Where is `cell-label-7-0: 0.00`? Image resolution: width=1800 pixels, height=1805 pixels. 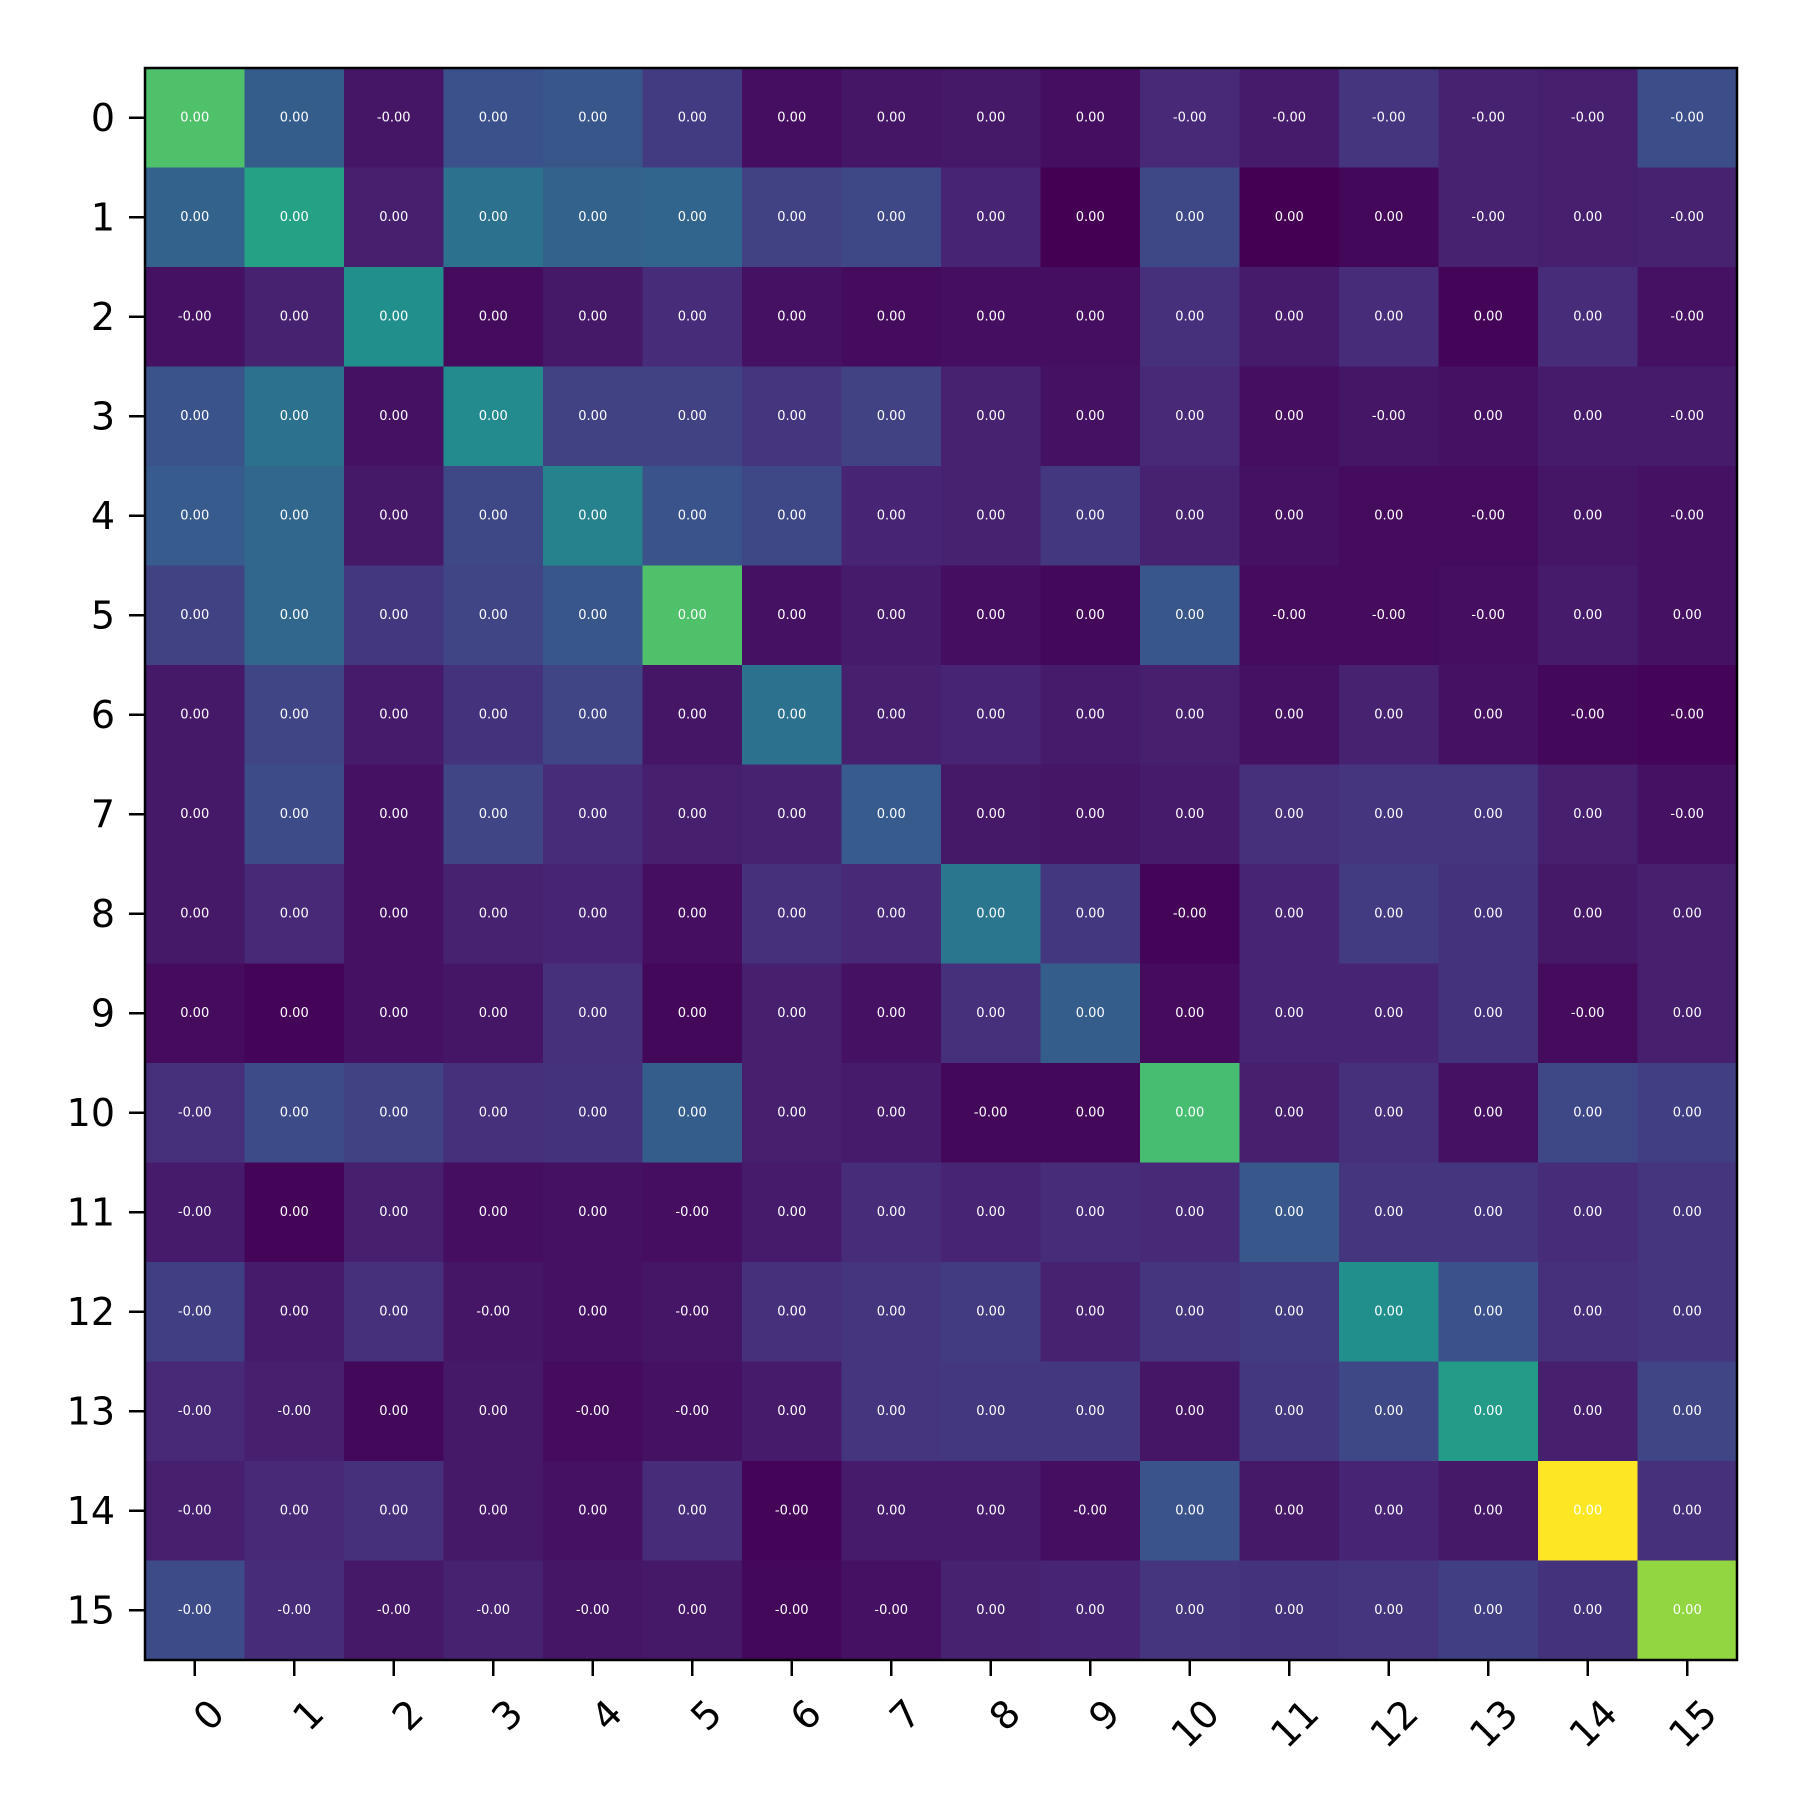 cell-label-7-0: 0.00 is located at coordinates (194, 814).